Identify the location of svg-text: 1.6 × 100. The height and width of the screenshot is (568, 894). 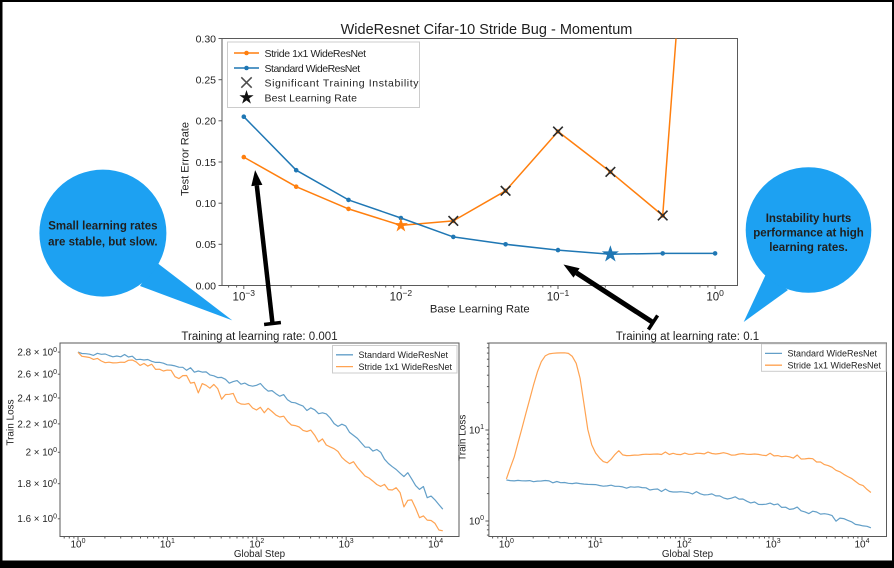
(37, 520).